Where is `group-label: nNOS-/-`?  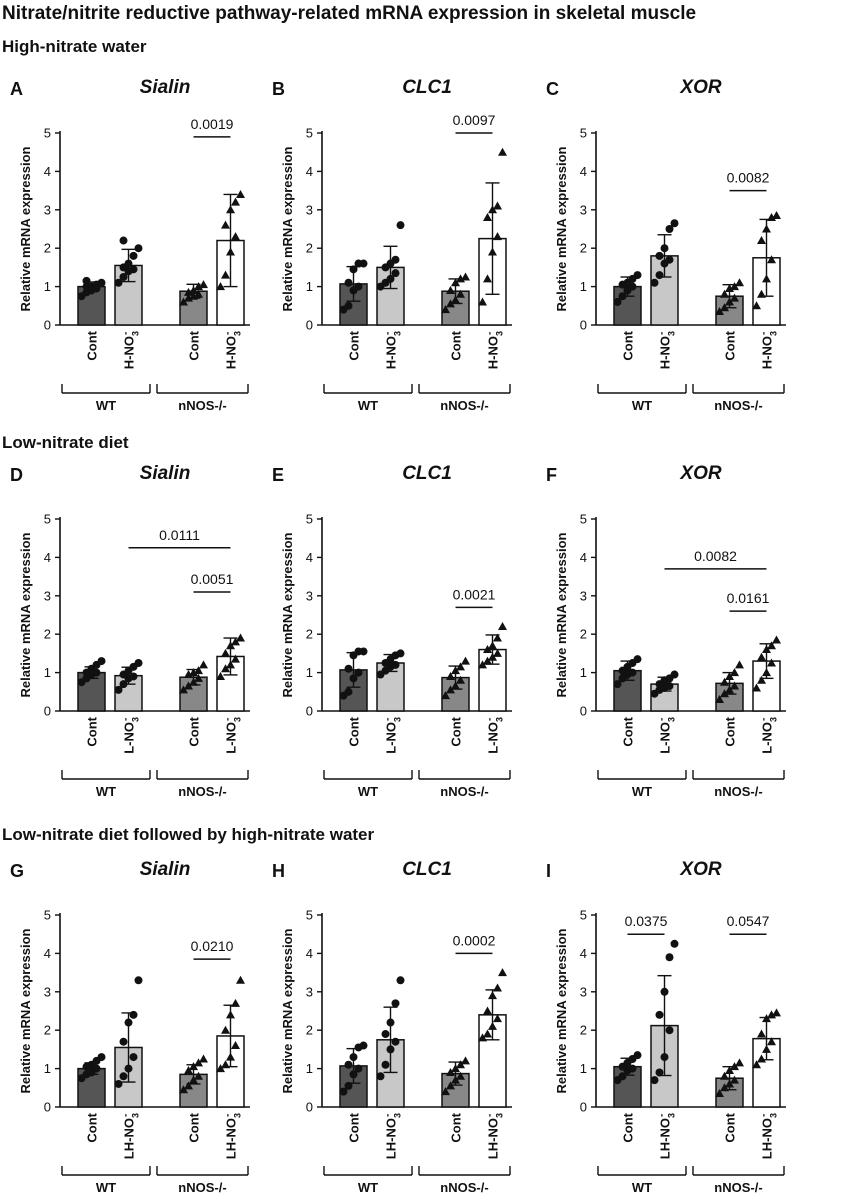
group-label: nNOS-/- is located at coordinates (202, 1187).